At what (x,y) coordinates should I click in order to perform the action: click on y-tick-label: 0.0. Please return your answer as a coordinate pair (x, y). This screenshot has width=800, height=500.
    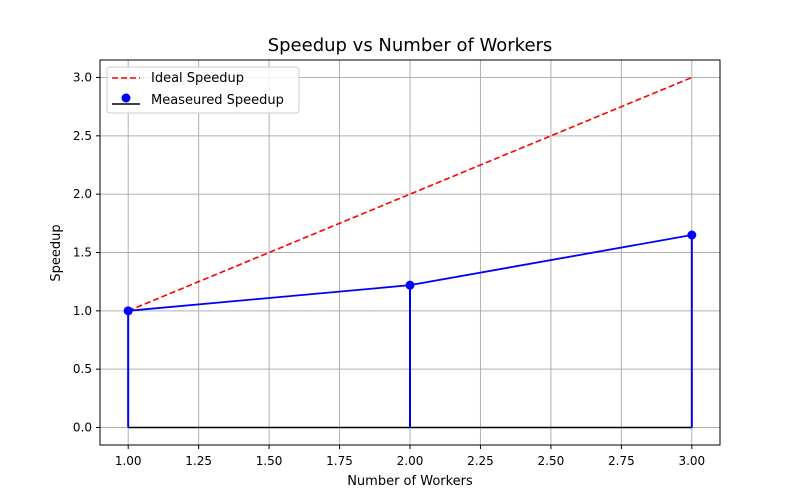
    Looking at the image, I should click on (82, 428).